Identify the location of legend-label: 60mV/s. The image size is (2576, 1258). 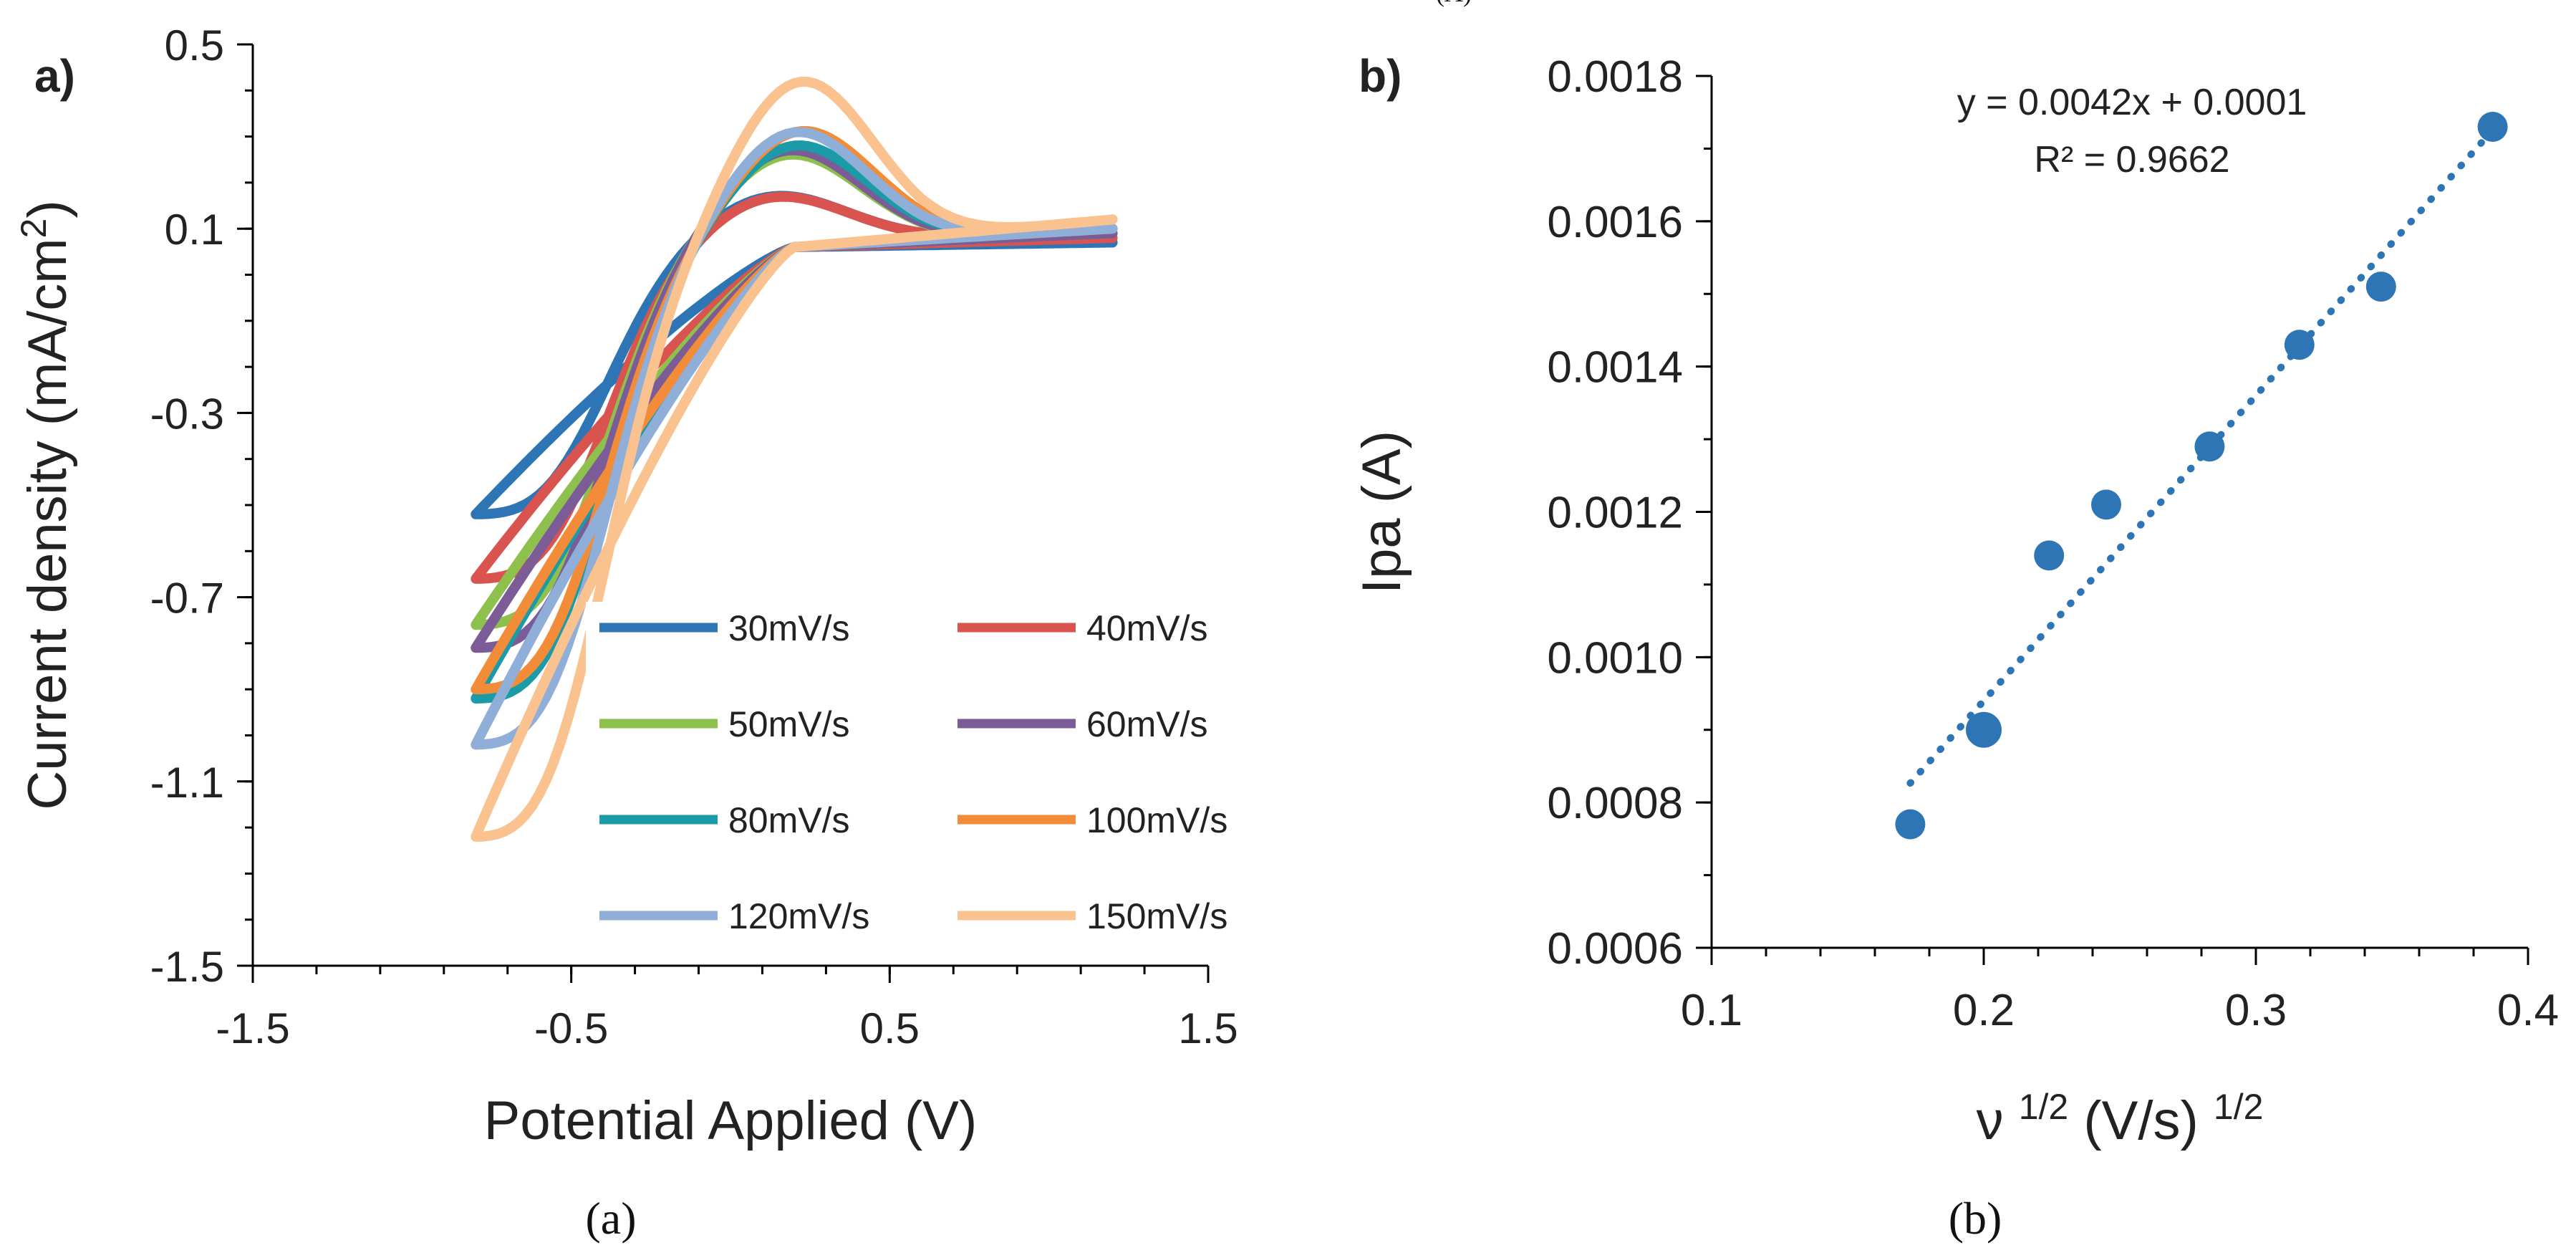
(1147, 724).